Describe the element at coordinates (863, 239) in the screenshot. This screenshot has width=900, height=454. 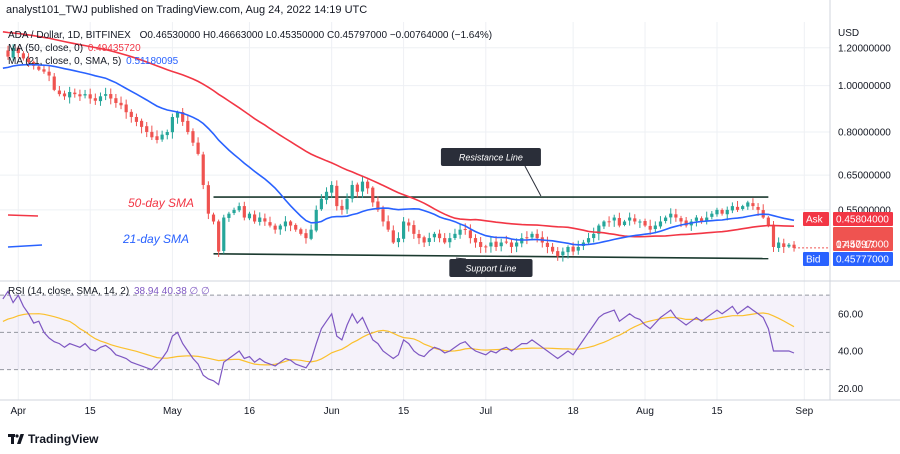
I see `last-price-tag: 0.45797000` at that location.